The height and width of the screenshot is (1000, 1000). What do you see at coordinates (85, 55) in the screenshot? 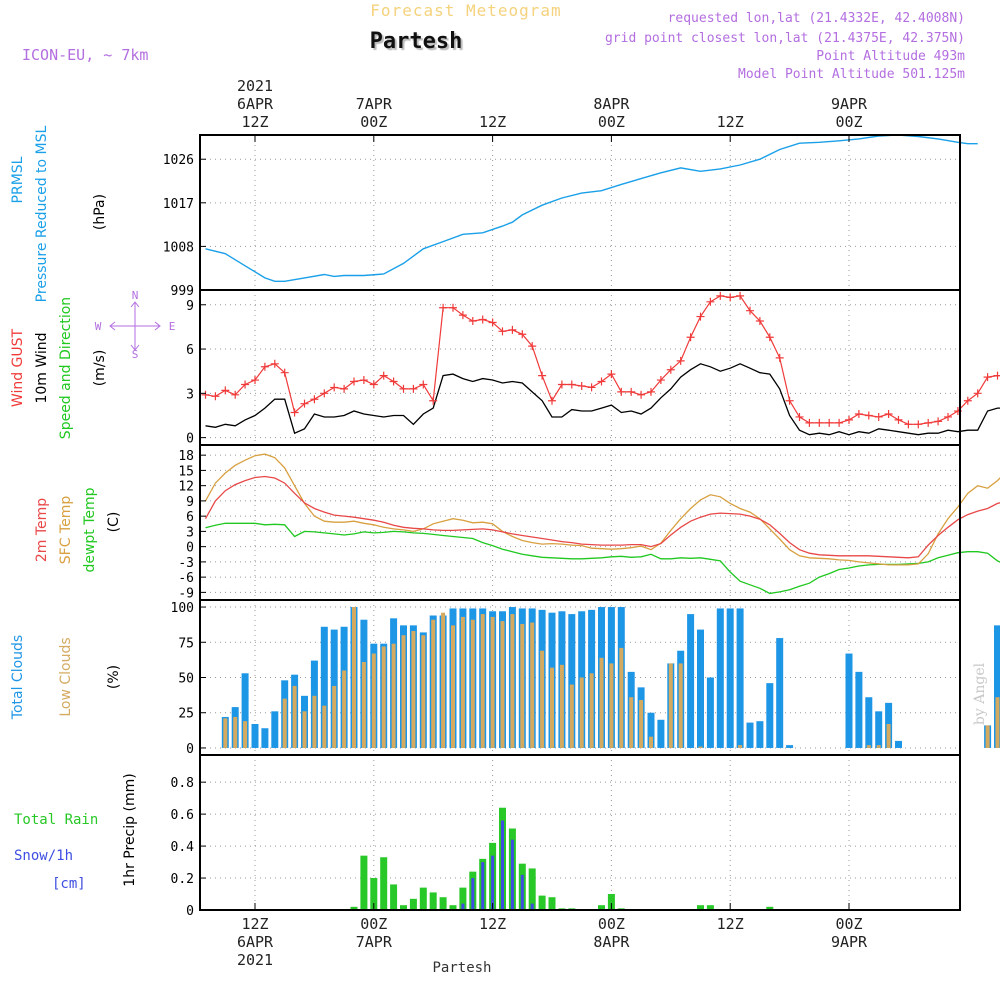
I see `model-label: ICON-EU, ~ 7km` at bounding box center [85, 55].